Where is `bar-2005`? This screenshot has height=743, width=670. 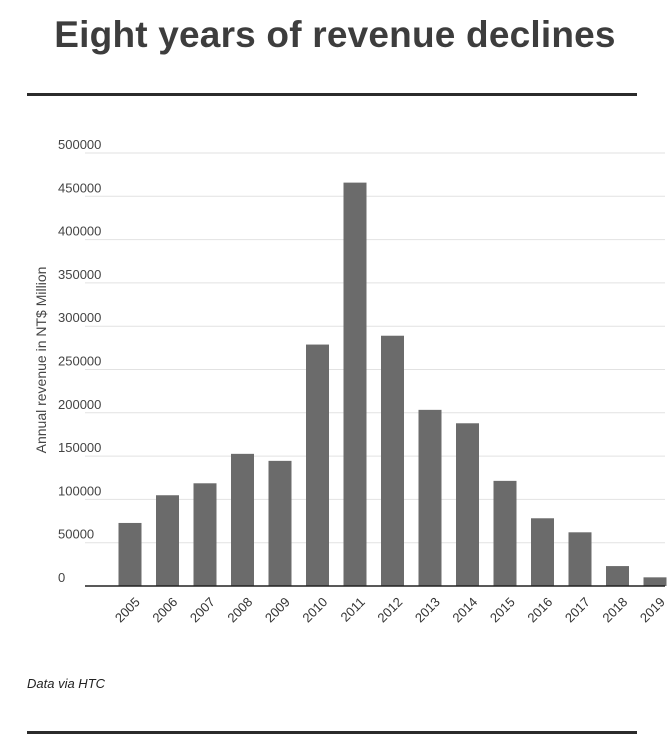 bar-2005 is located at coordinates (130, 554).